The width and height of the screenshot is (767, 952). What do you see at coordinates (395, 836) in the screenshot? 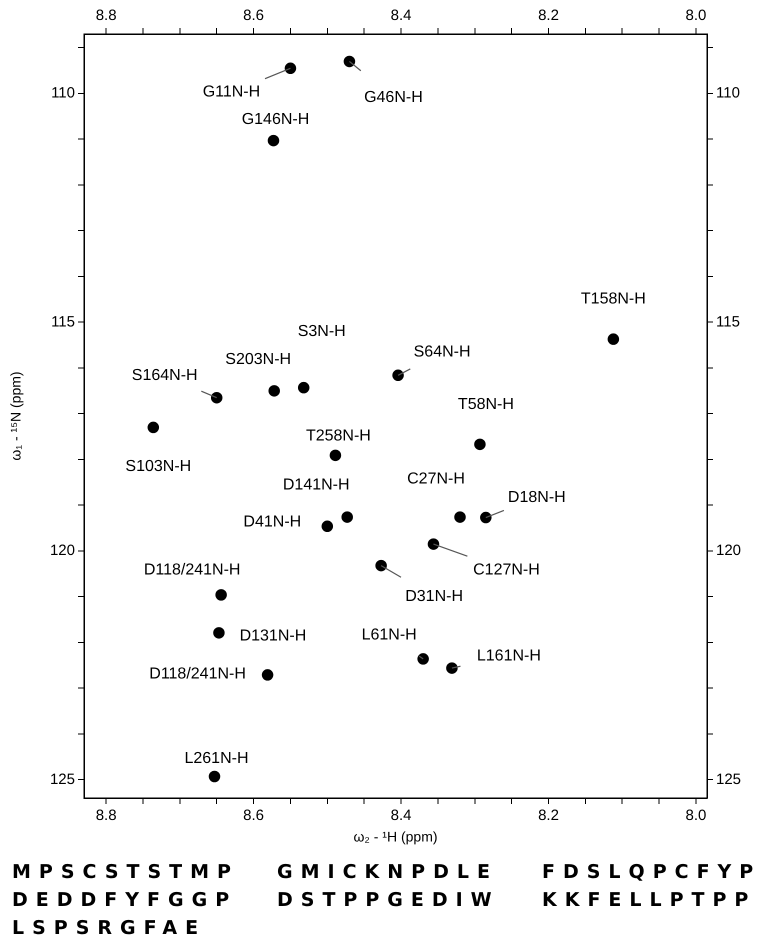
I see `x-axis-title: ω₂ - ¹H (ppm)` at bounding box center [395, 836].